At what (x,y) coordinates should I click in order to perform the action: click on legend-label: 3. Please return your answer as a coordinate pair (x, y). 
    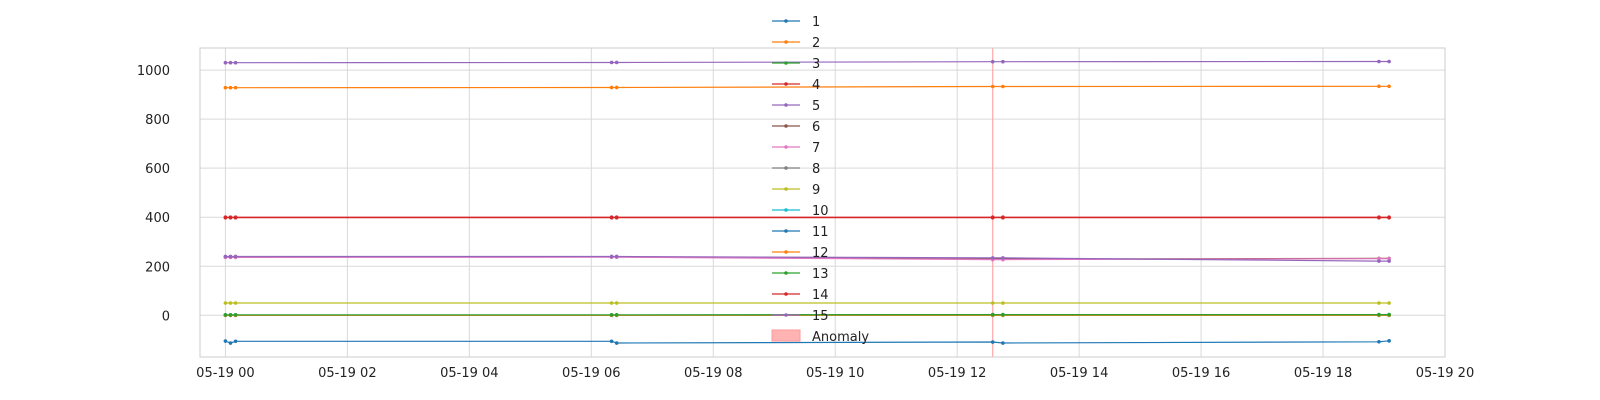
    Looking at the image, I should click on (816, 64).